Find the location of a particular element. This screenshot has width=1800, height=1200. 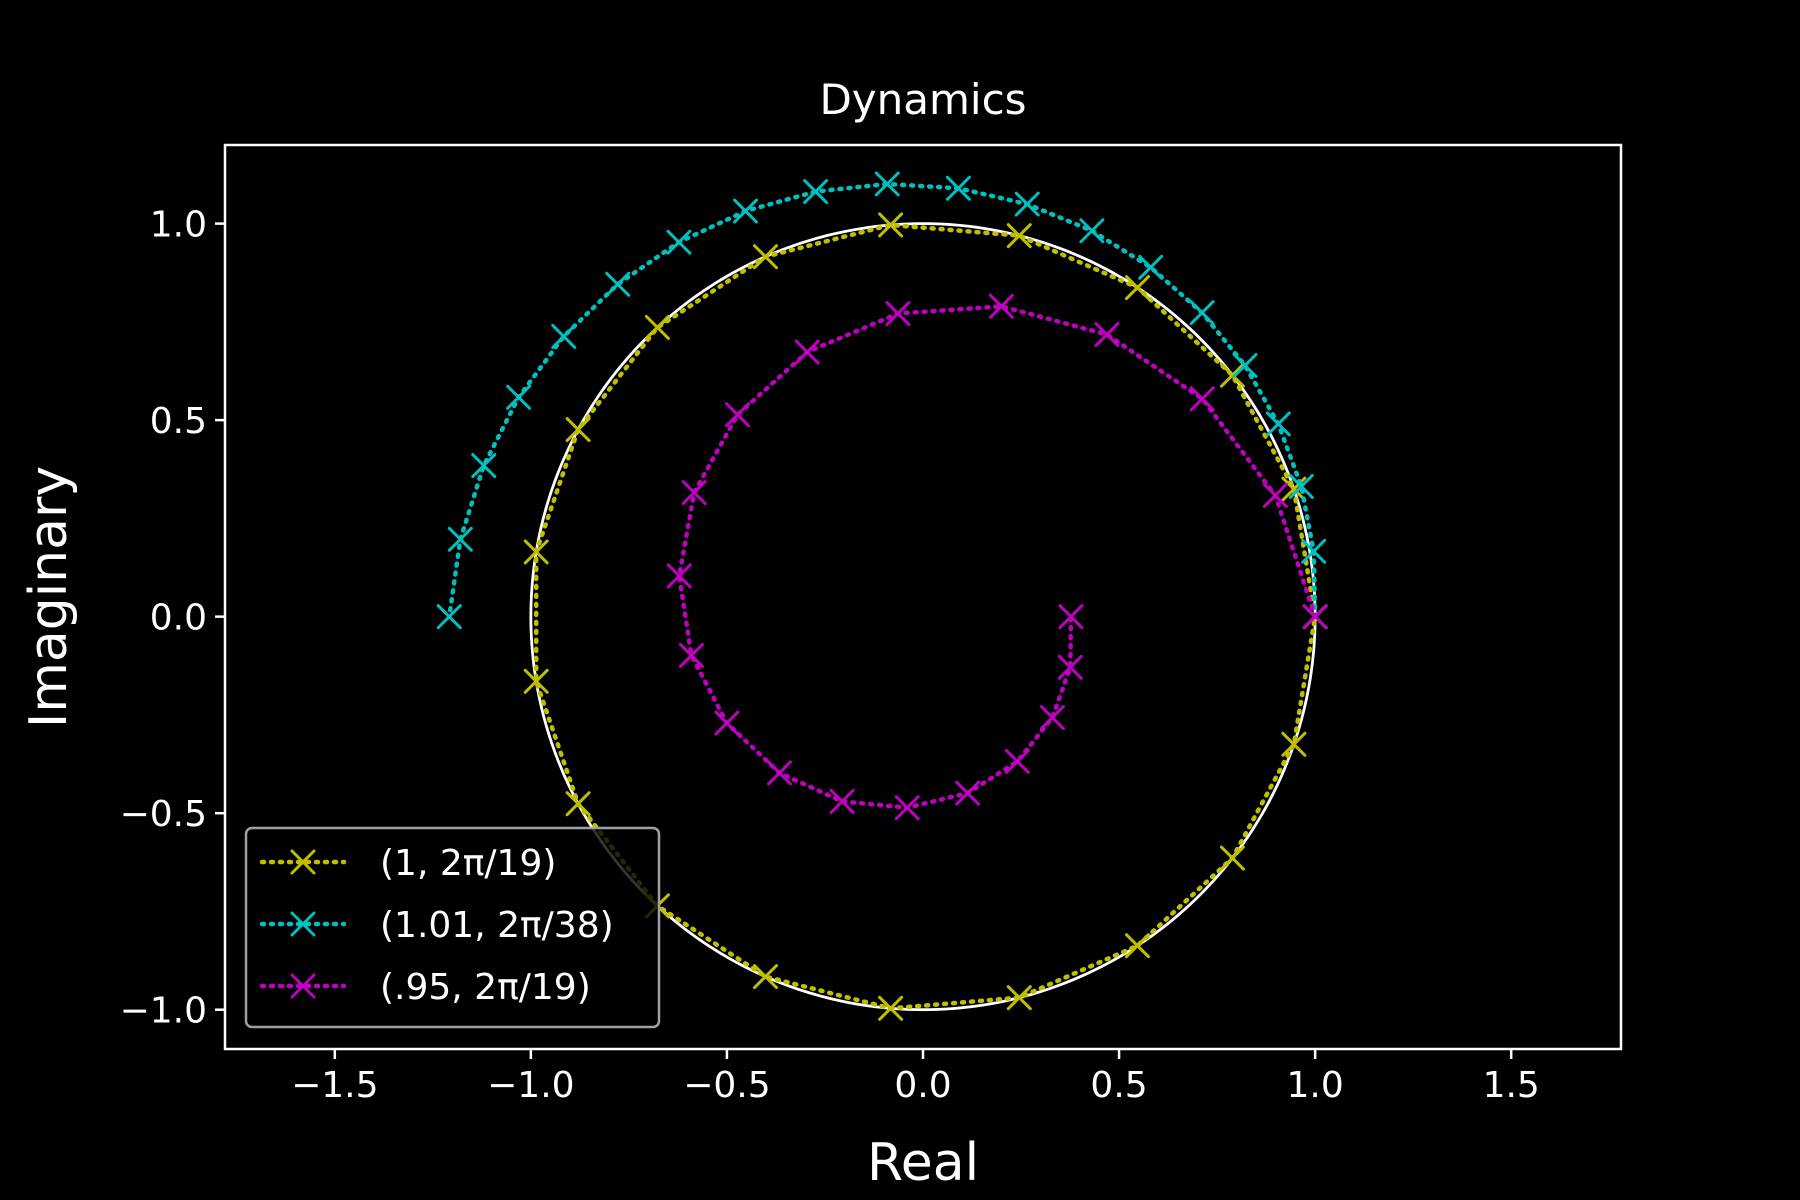

y-tick-label: 0.0 is located at coordinates (178, 618).